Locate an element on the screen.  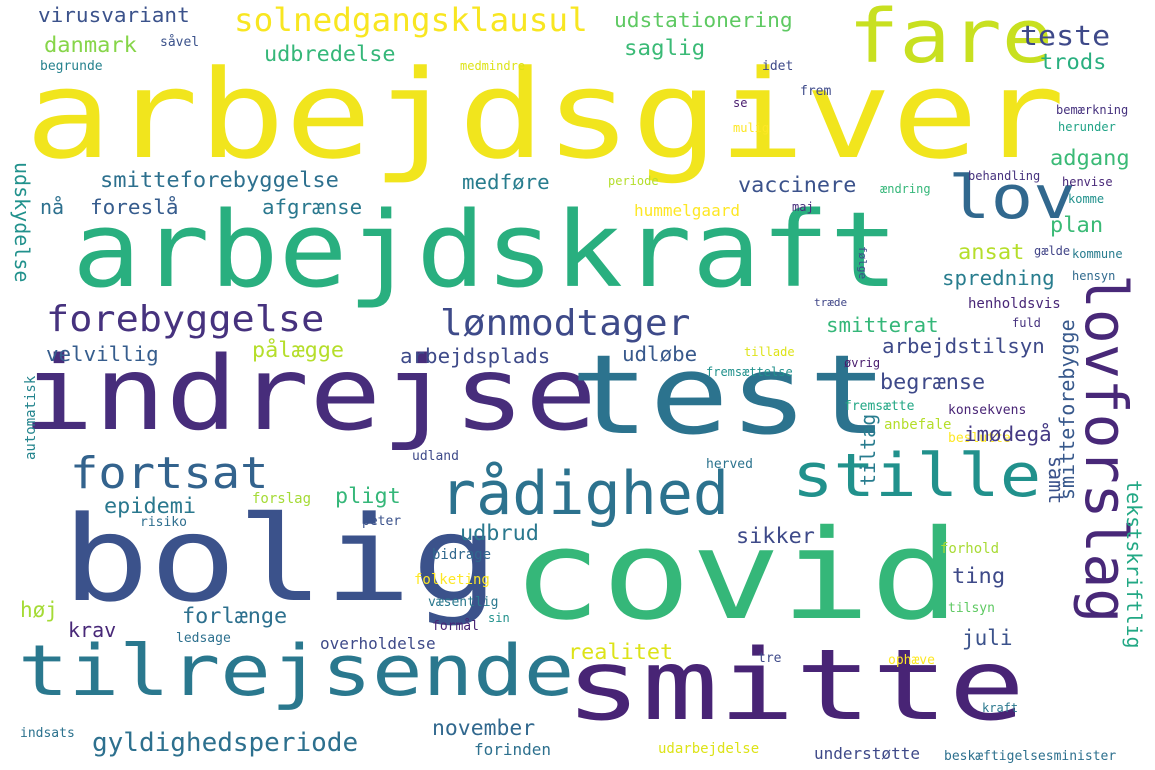
word-periode: periode is located at coordinates (633, 181).